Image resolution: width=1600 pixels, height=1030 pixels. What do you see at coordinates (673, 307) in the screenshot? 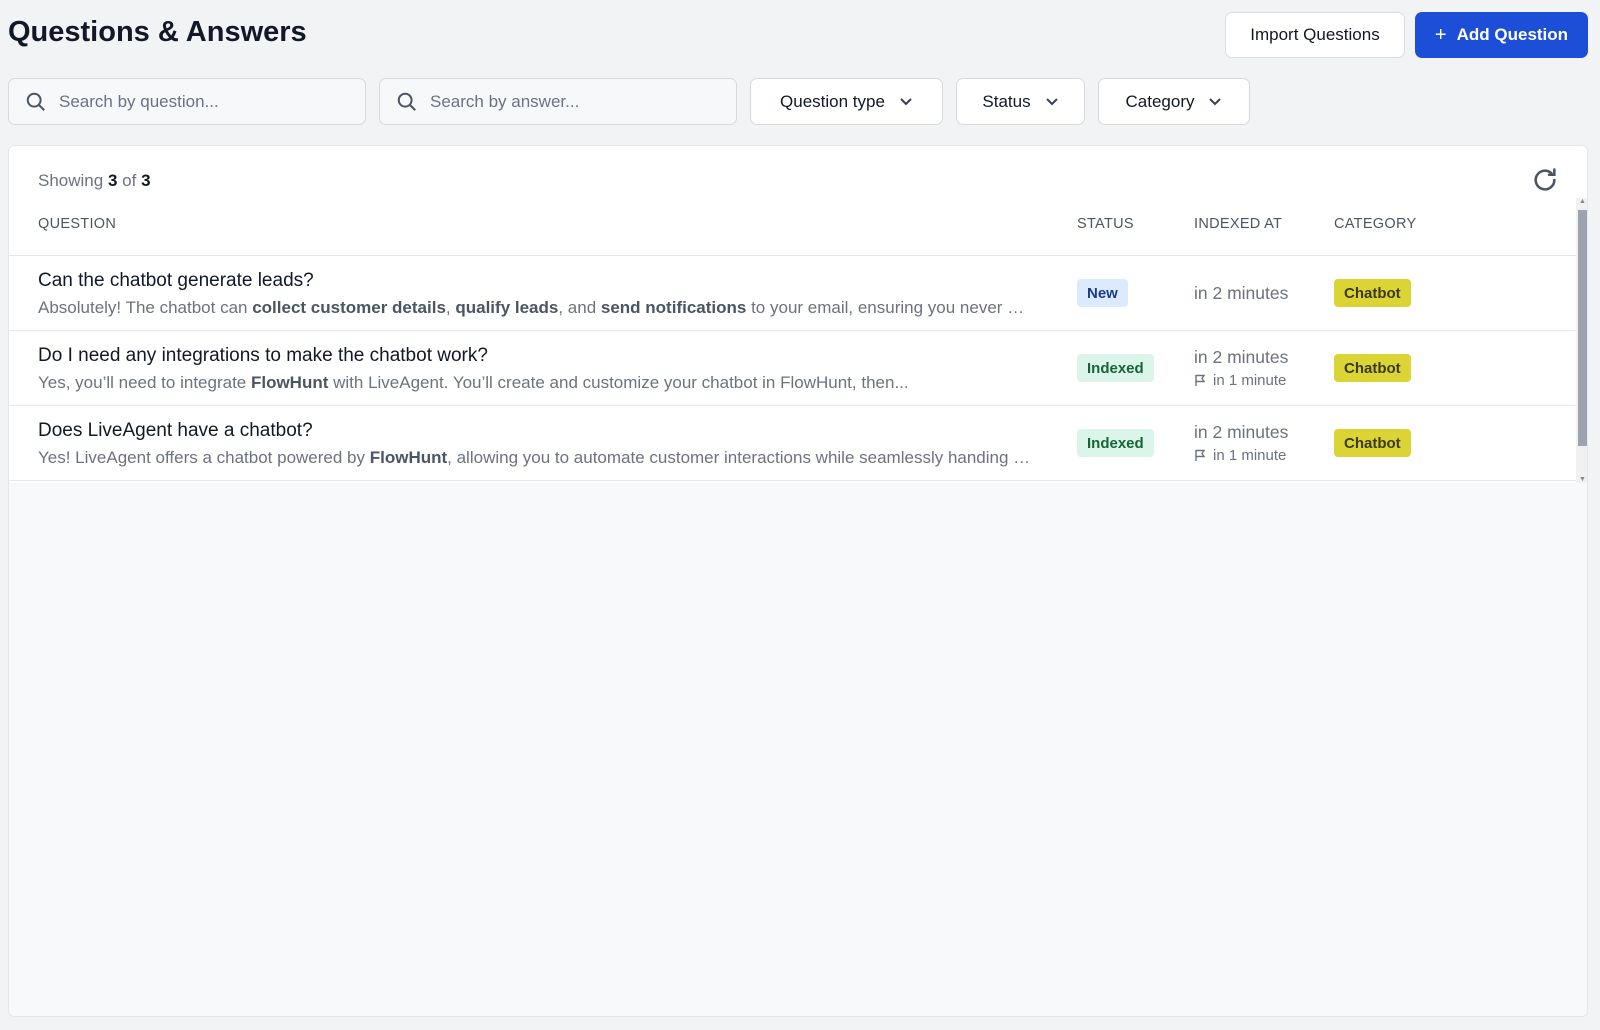
I see `answer-bold: send notifications` at bounding box center [673, 307].